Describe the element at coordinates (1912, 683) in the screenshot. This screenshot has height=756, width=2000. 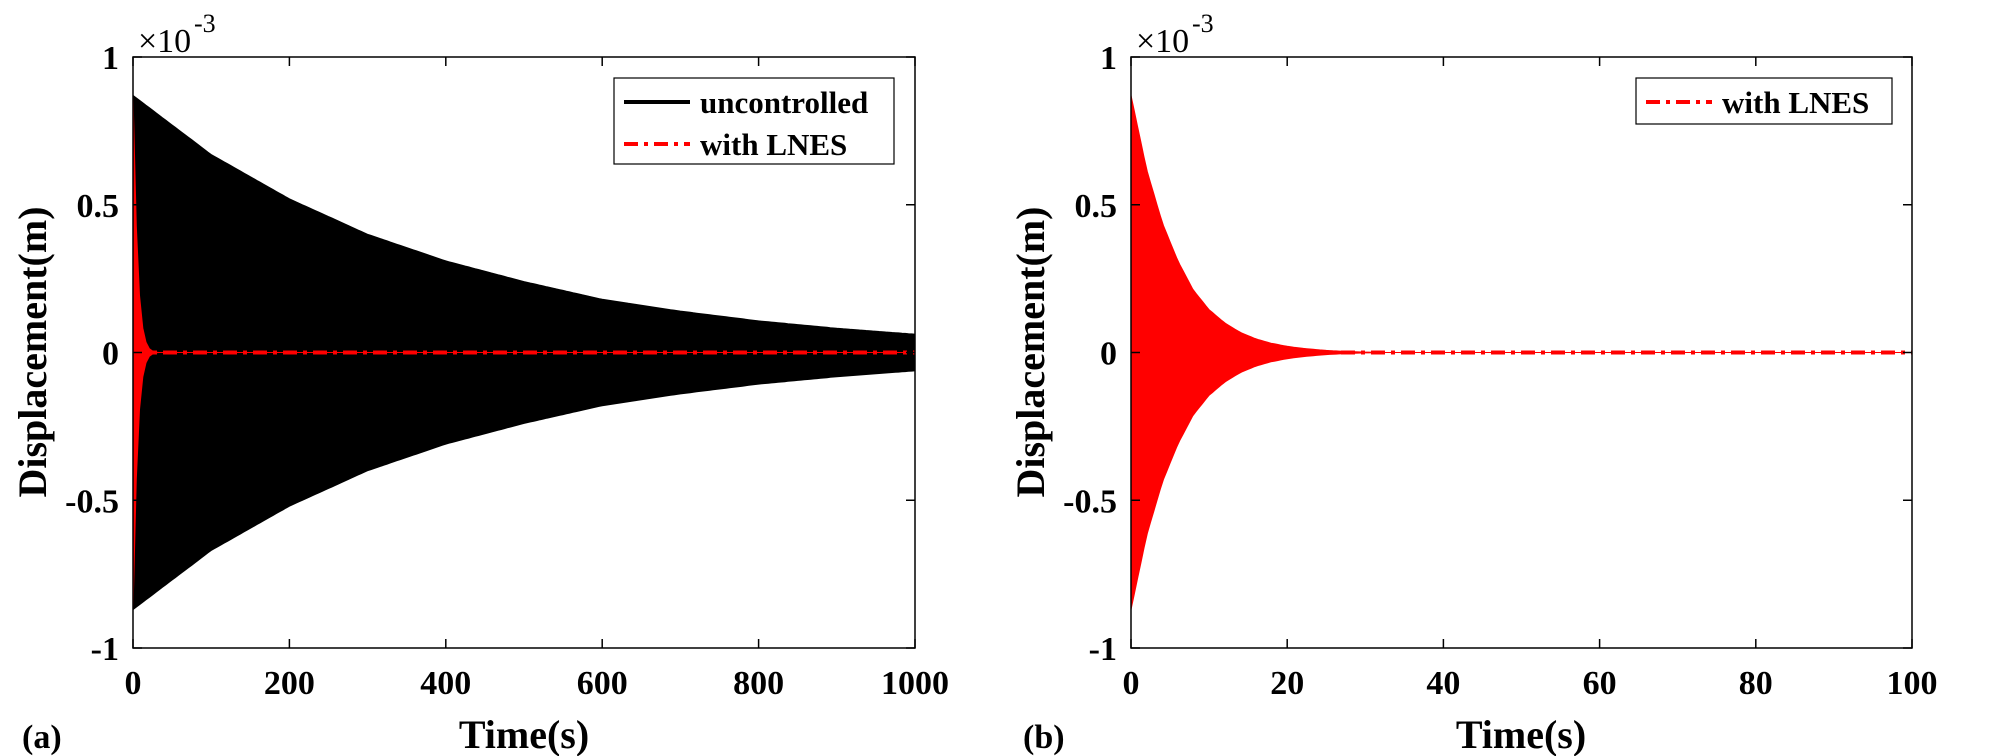
I see `x-tick-label: 100` at that location.